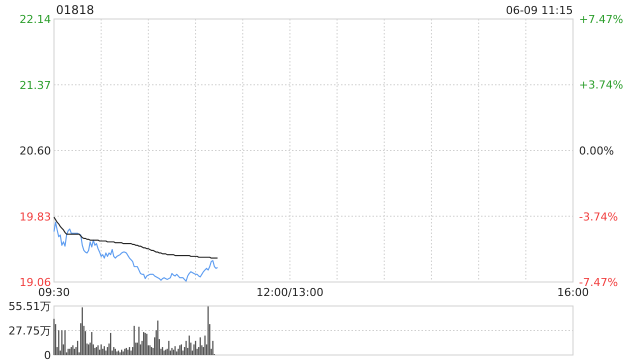  What do you see at coordinates (596, 151) in the screenshot?
I see `y2-tick-label: 0.00%` at bounding box center [596, 151].